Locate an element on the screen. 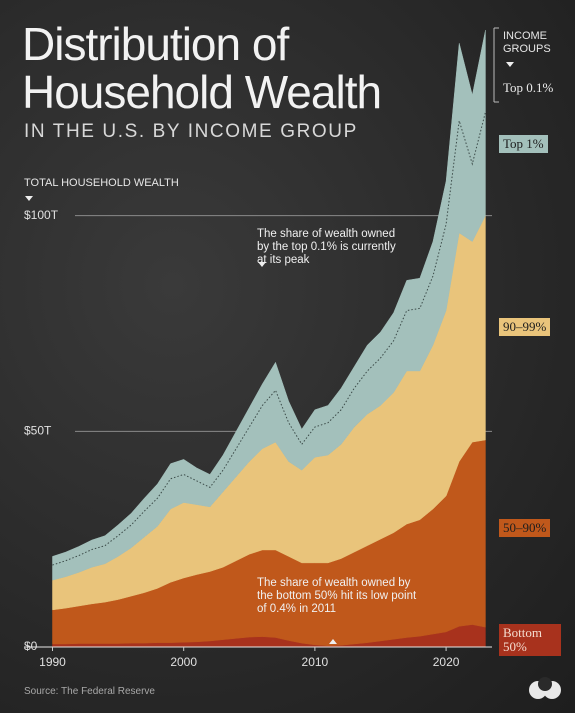 The image size is (575, 713). y-tick-label: $50T is located at coordinates (38, 431).